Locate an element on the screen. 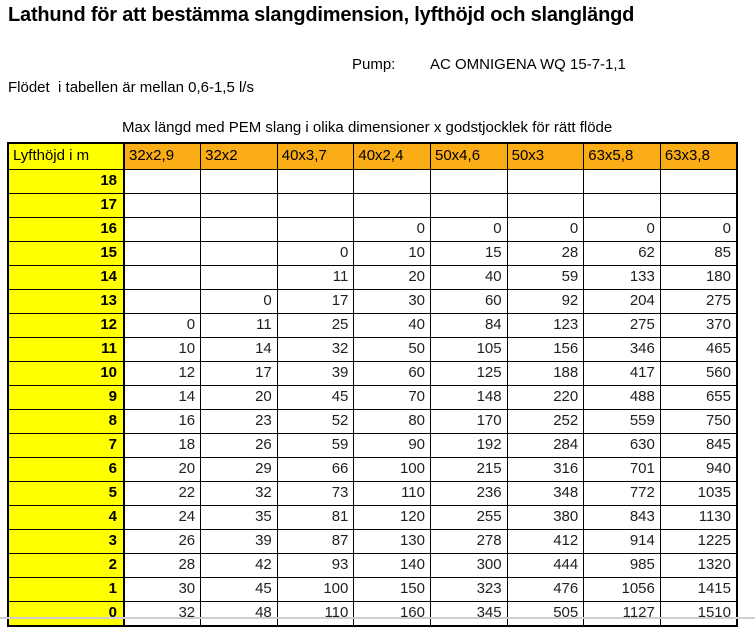 The height and width of the screenshot is (627, 755). flow-range-note: Flödet i tabellen är mellan 0,6-1,5 l/s is located at coordinates (131, 87).